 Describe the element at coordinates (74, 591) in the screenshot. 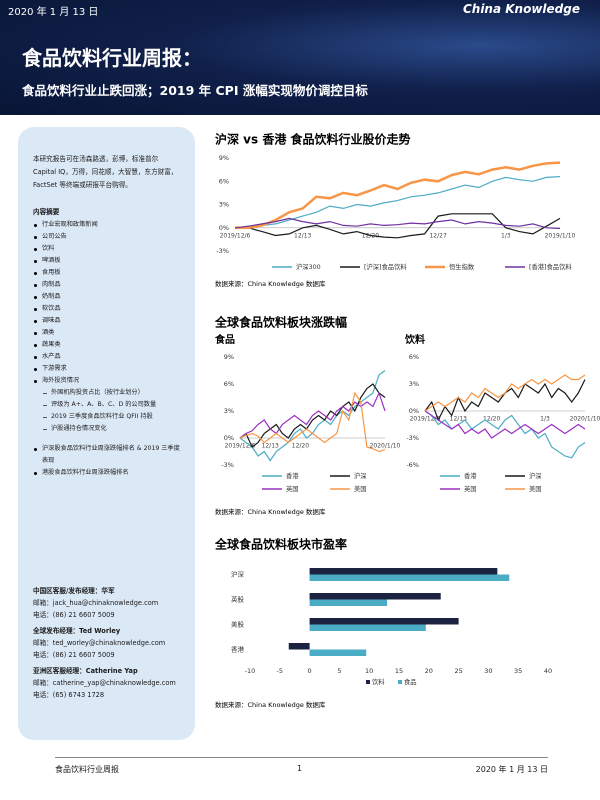

I see `contact-role: 中国区客服/发布经理：华军` at that location.